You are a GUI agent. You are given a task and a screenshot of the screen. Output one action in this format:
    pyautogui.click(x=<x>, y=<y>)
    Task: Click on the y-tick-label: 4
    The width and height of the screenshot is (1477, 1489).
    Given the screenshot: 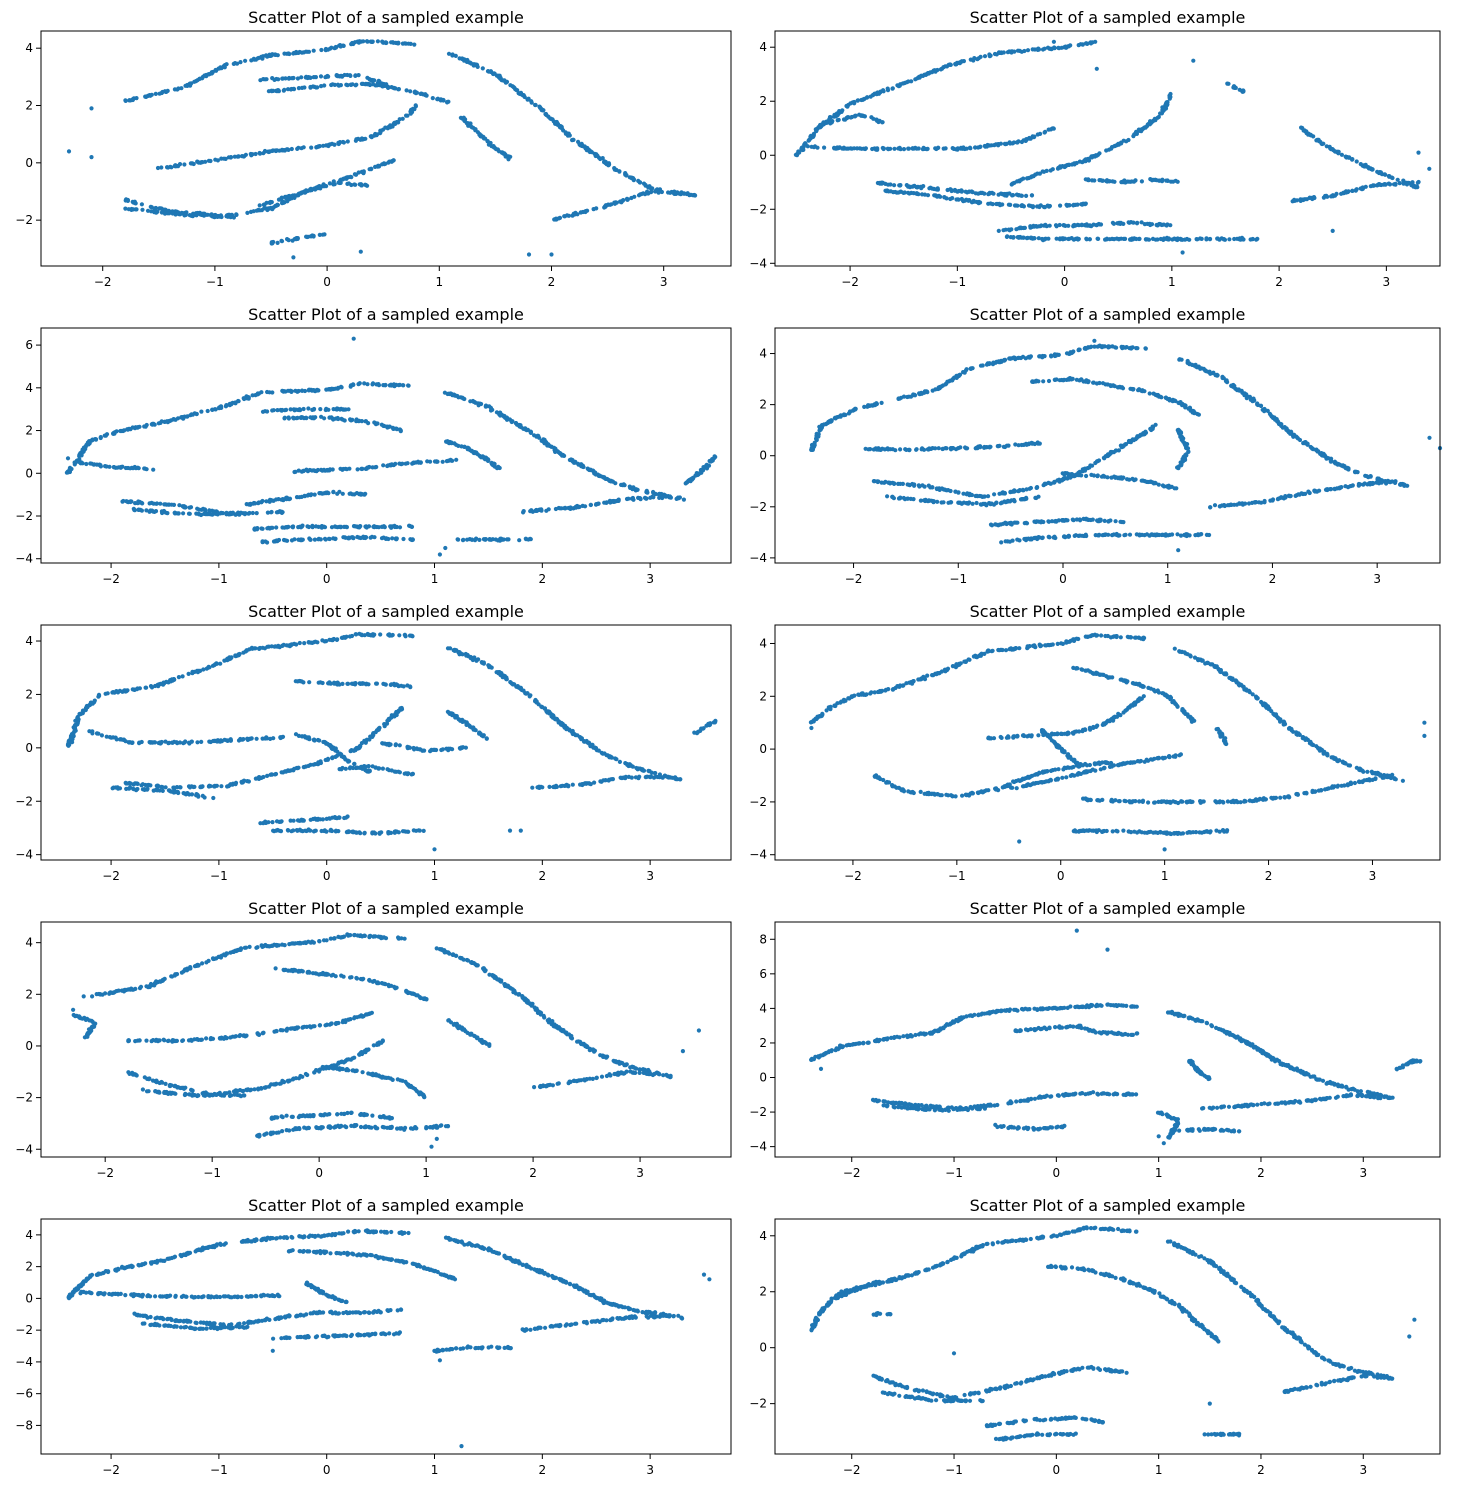 What is the action you would take?
    pyautogui.click(x=29, y=388)
    